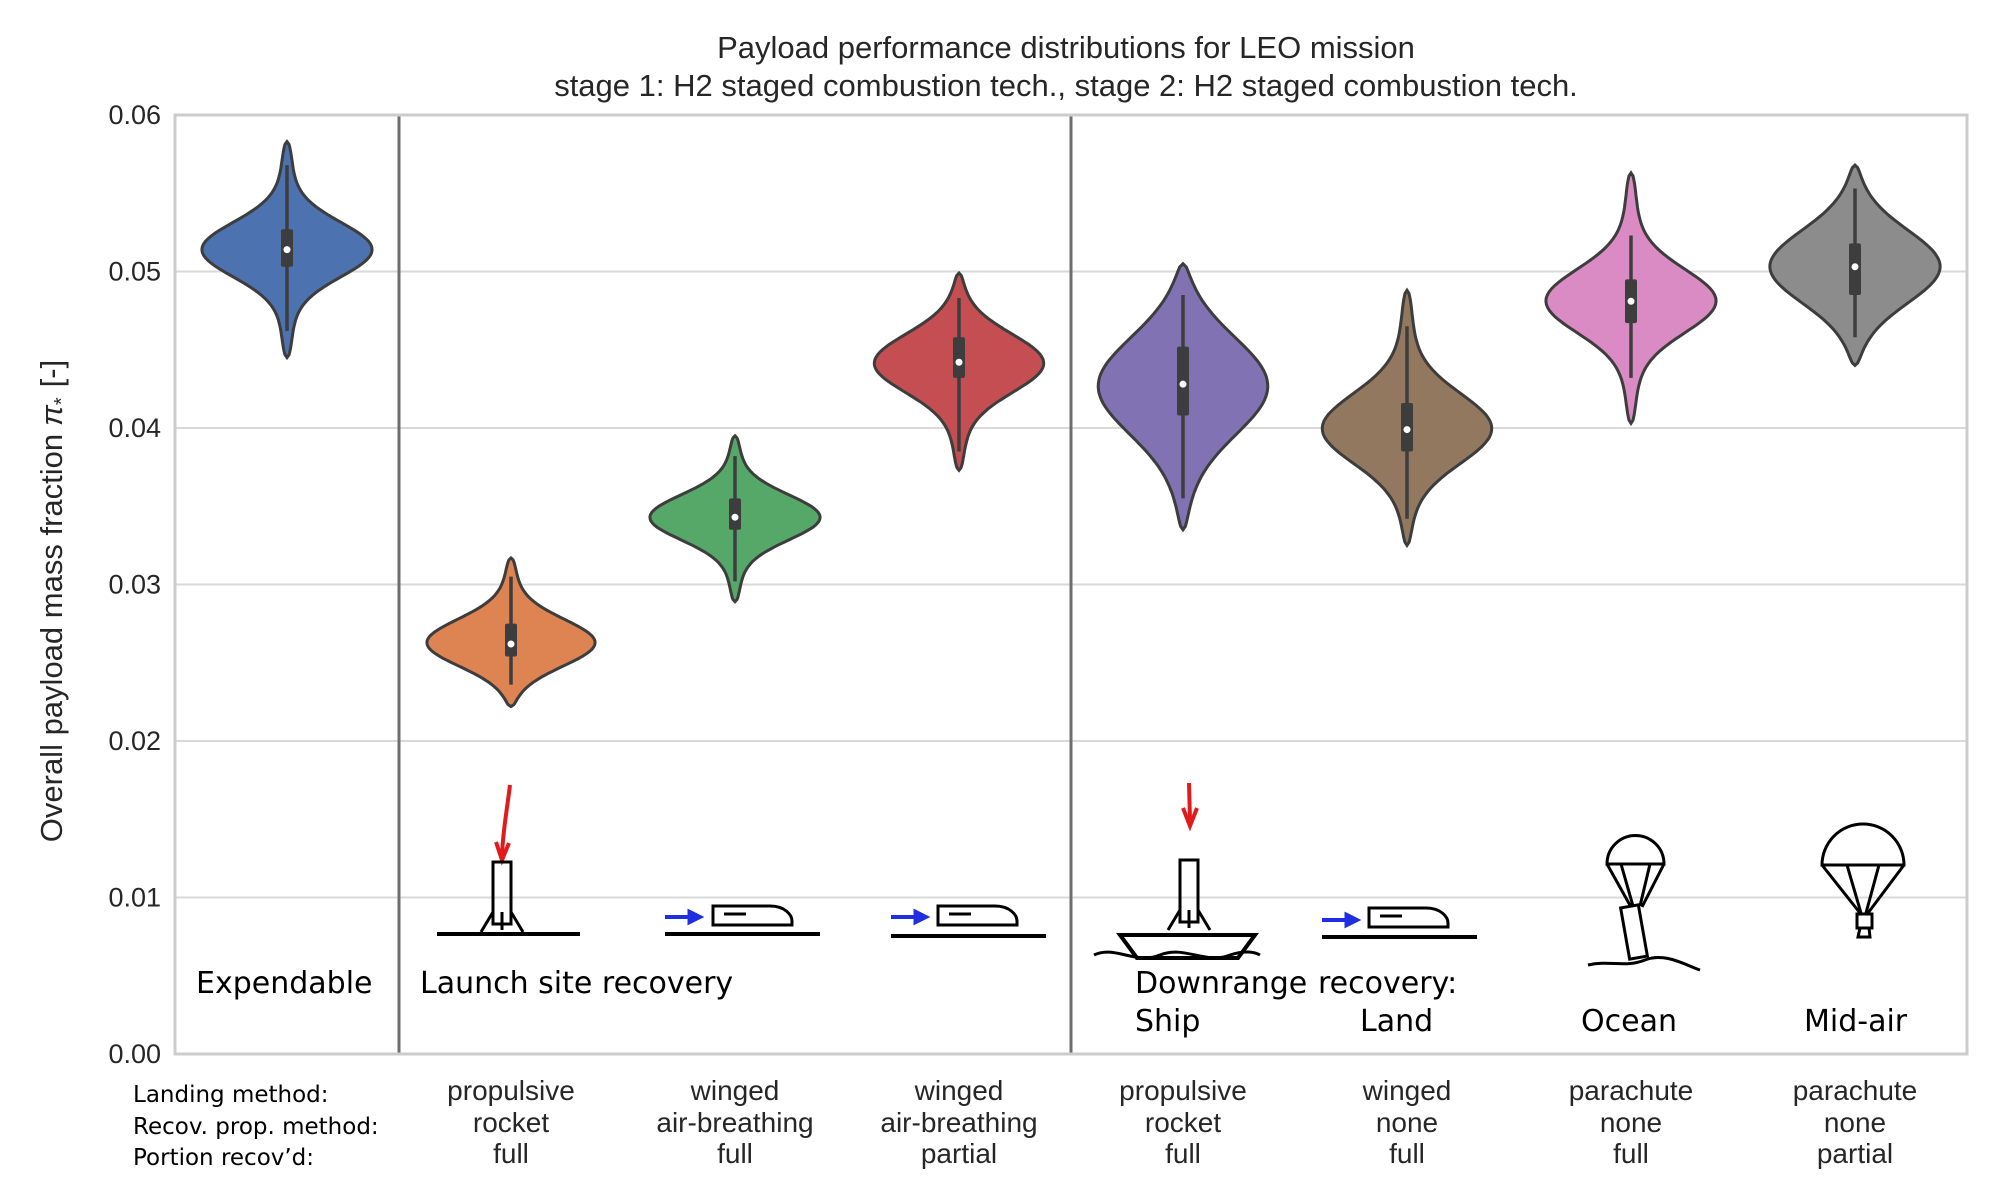  I want to click on y-tick-label: 0.03, so click(134, 585).